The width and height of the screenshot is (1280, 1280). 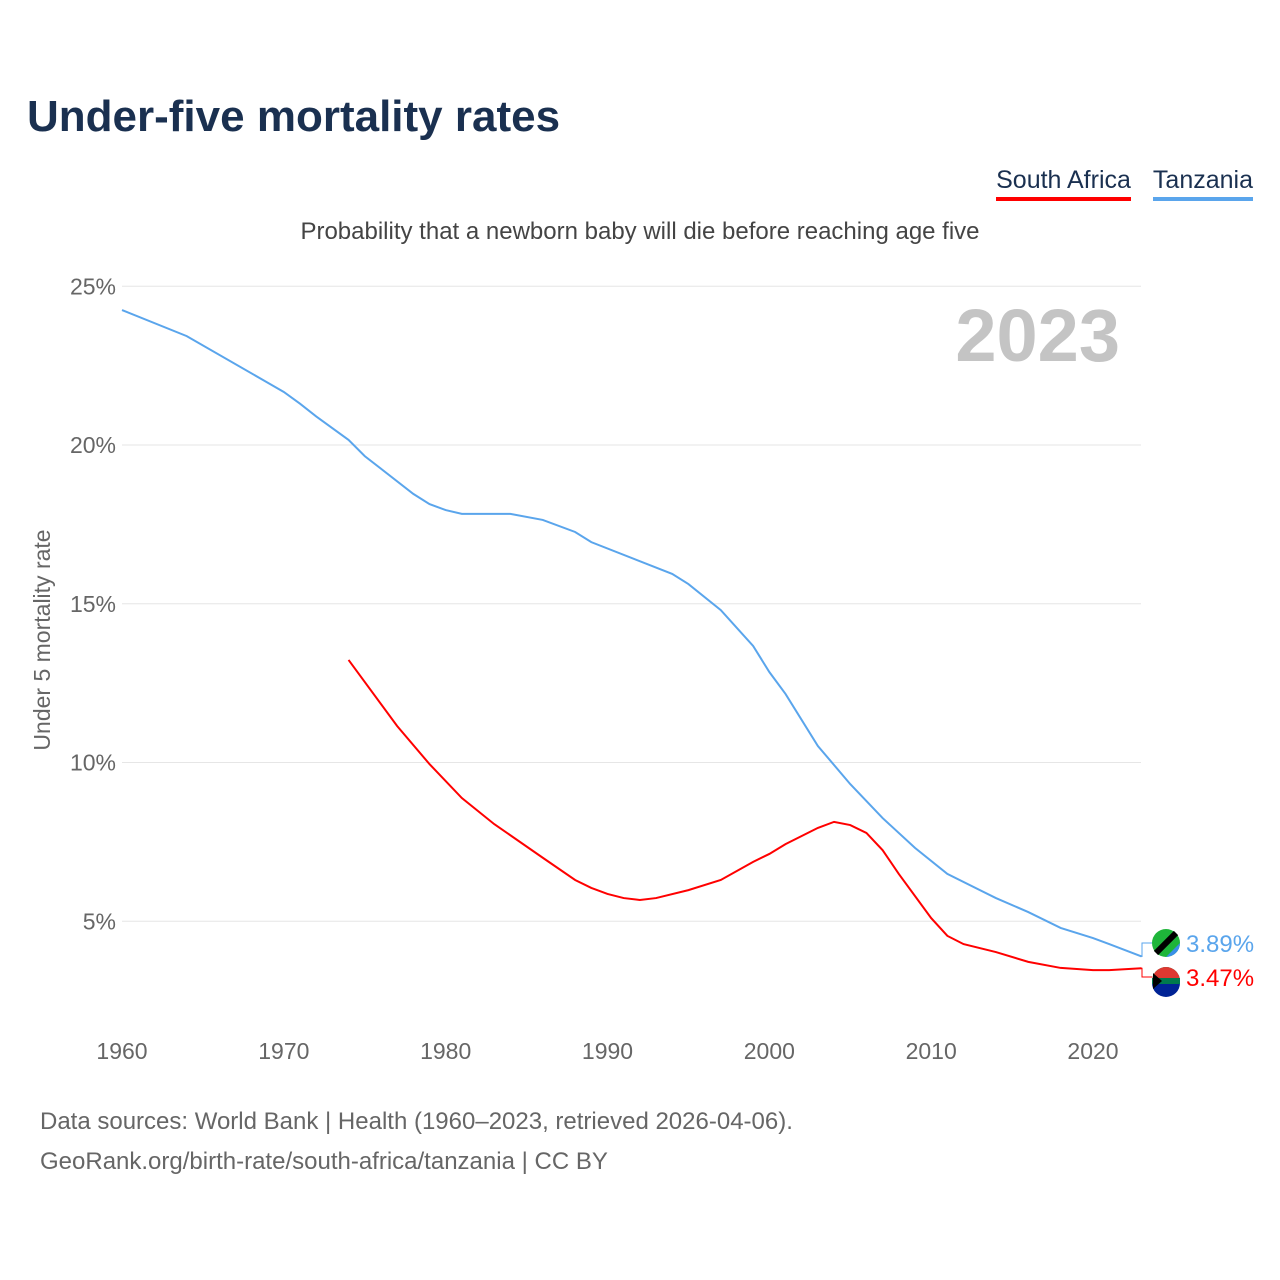 What do you see at coordinates (1037, 335) in the screenshot?
I see `year-label: 2023` at bounding box center [1037, 335].